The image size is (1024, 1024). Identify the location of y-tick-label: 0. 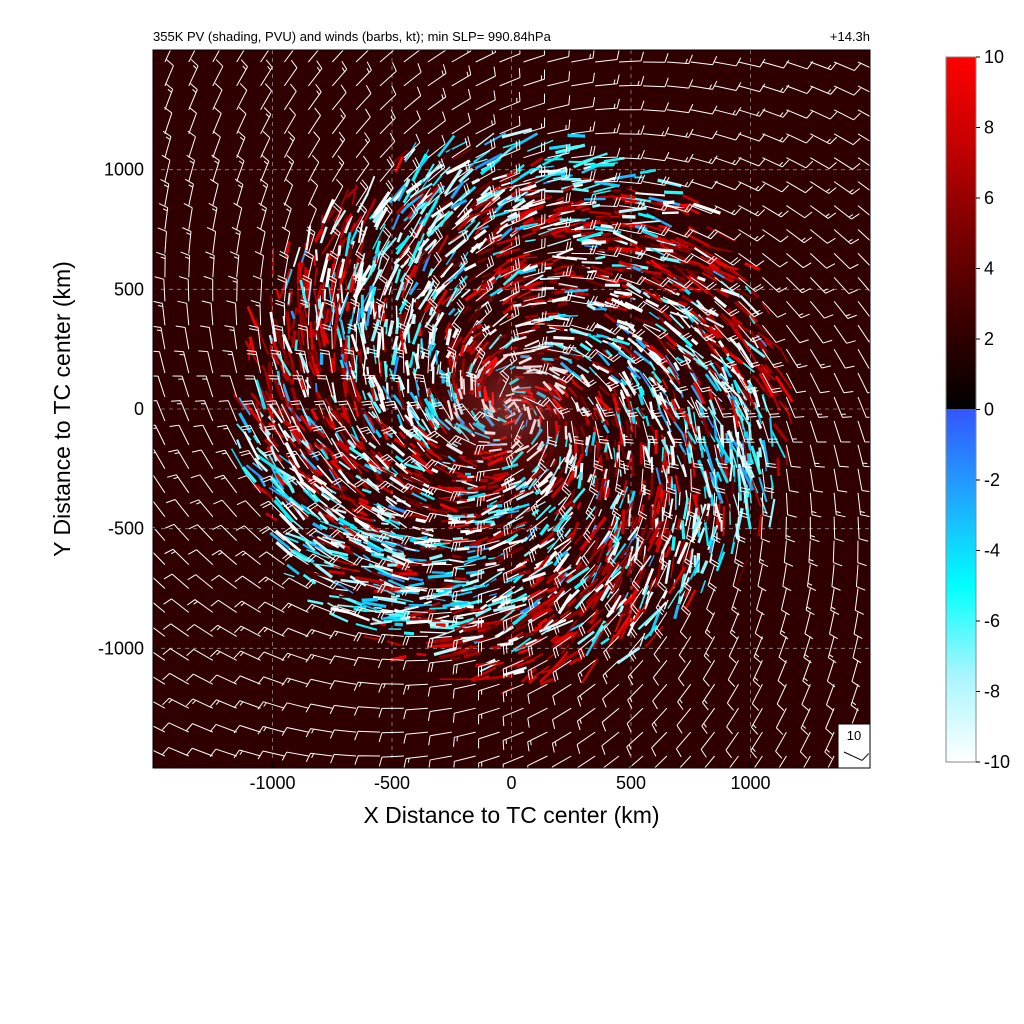
(139, 409).